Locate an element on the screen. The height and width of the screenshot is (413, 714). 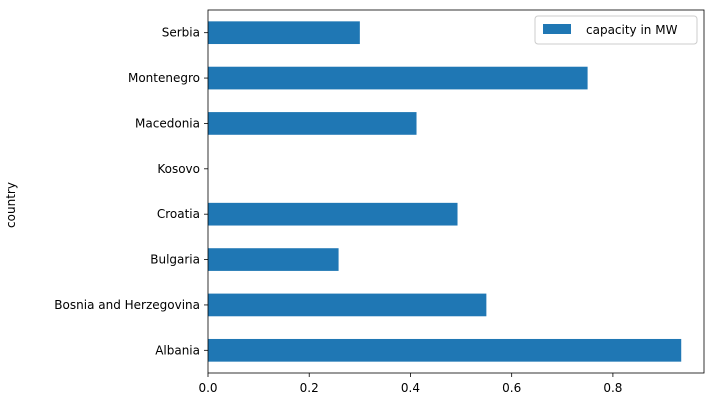
bar-bosnia-and-herzegovina is located at coordinates (347, 305).